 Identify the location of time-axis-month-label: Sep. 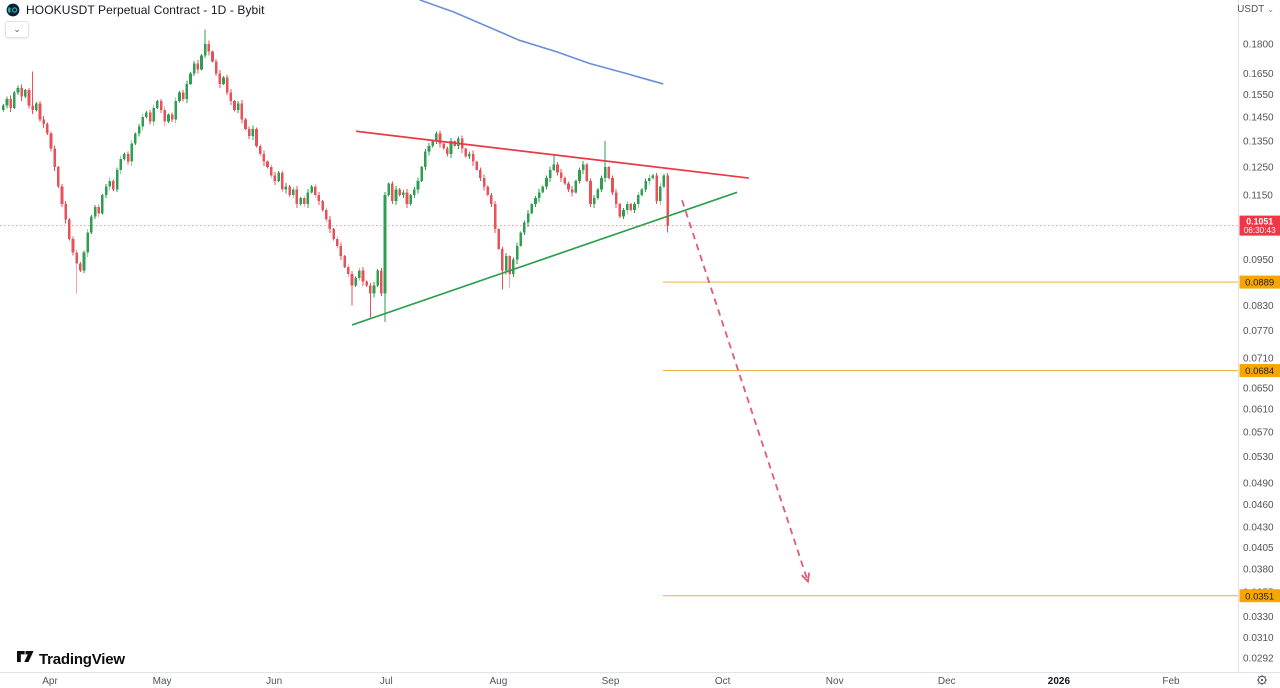
(611, 681).